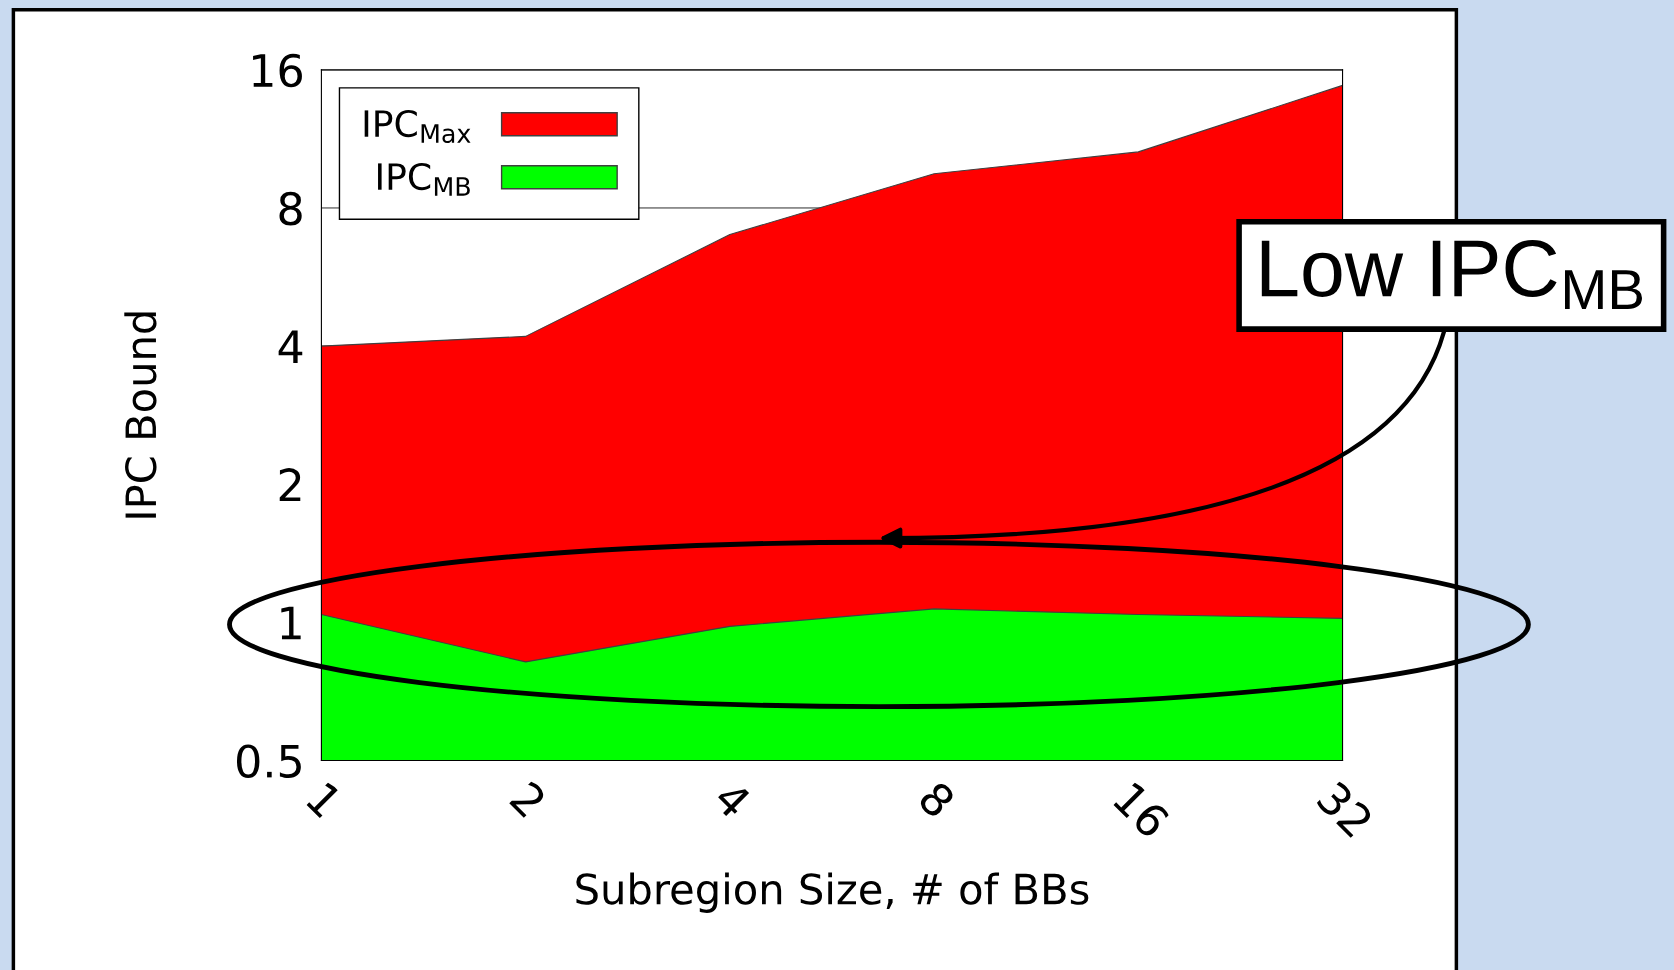  I want to click on x-tick-label: 1, so click(324, 800).